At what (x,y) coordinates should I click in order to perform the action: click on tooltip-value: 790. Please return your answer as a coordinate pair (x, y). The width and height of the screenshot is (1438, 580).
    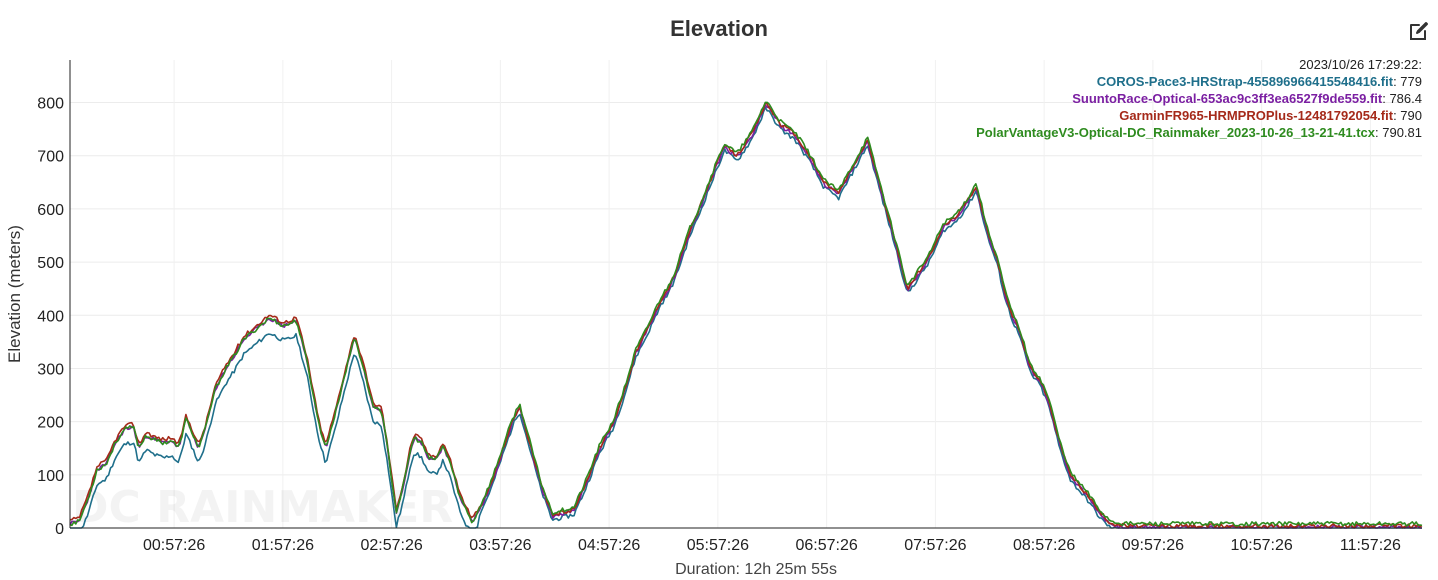
    Looking at the image, I should click on (1411, 115).